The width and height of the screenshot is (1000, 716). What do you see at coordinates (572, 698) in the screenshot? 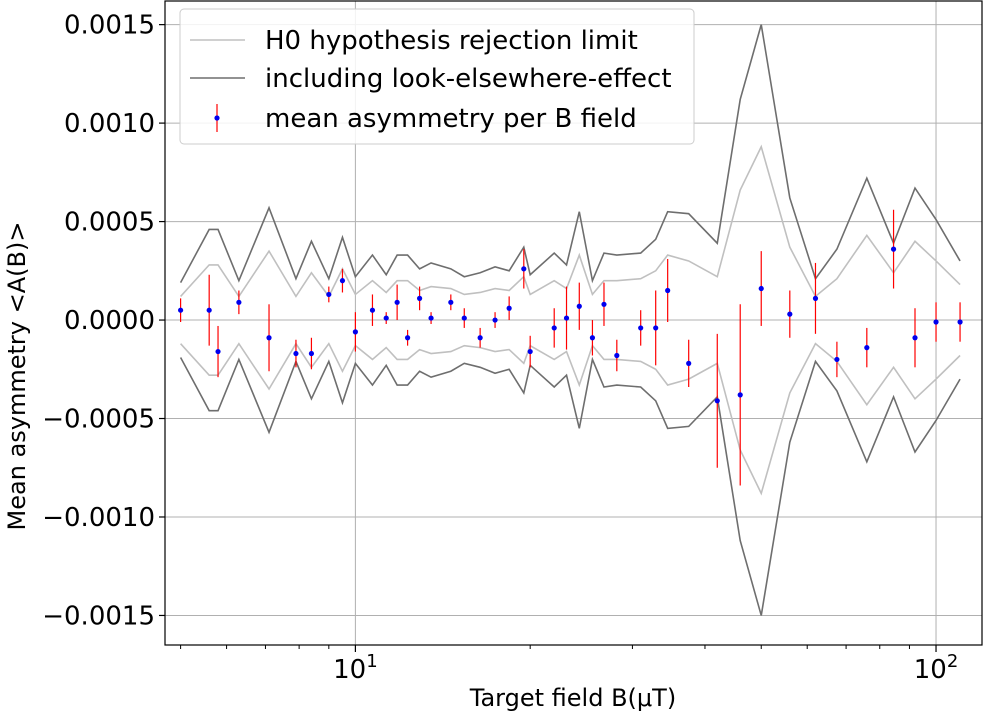
I see `x-axis-label: Target field B(μT)` at bounding box center [572, 698].